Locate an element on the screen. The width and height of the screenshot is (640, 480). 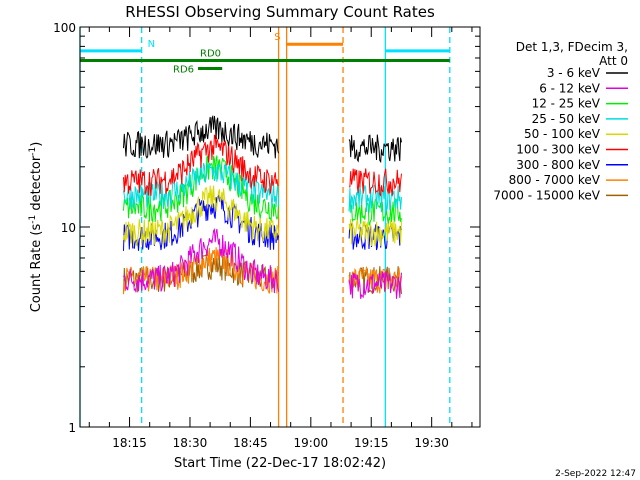
x-tick-label-6: 19:30 is located at coordinates (431, 443).